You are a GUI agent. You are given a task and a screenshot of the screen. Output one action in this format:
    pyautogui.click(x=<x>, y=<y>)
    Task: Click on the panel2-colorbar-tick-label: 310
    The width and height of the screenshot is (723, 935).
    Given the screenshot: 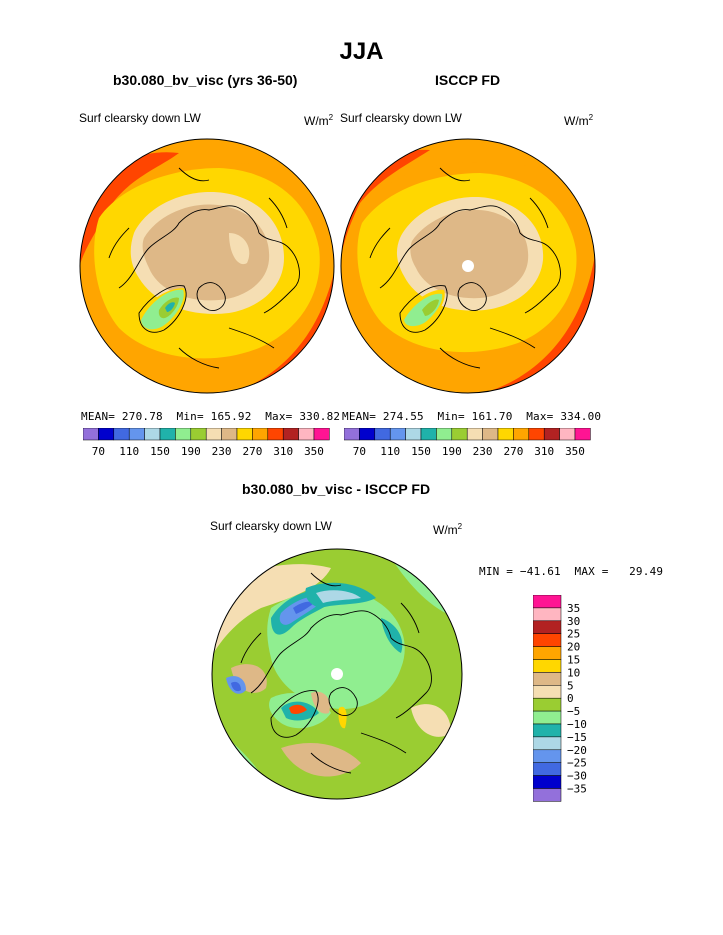 What is the action you would take?
    pyautogui.click(x=544, y=451)
    